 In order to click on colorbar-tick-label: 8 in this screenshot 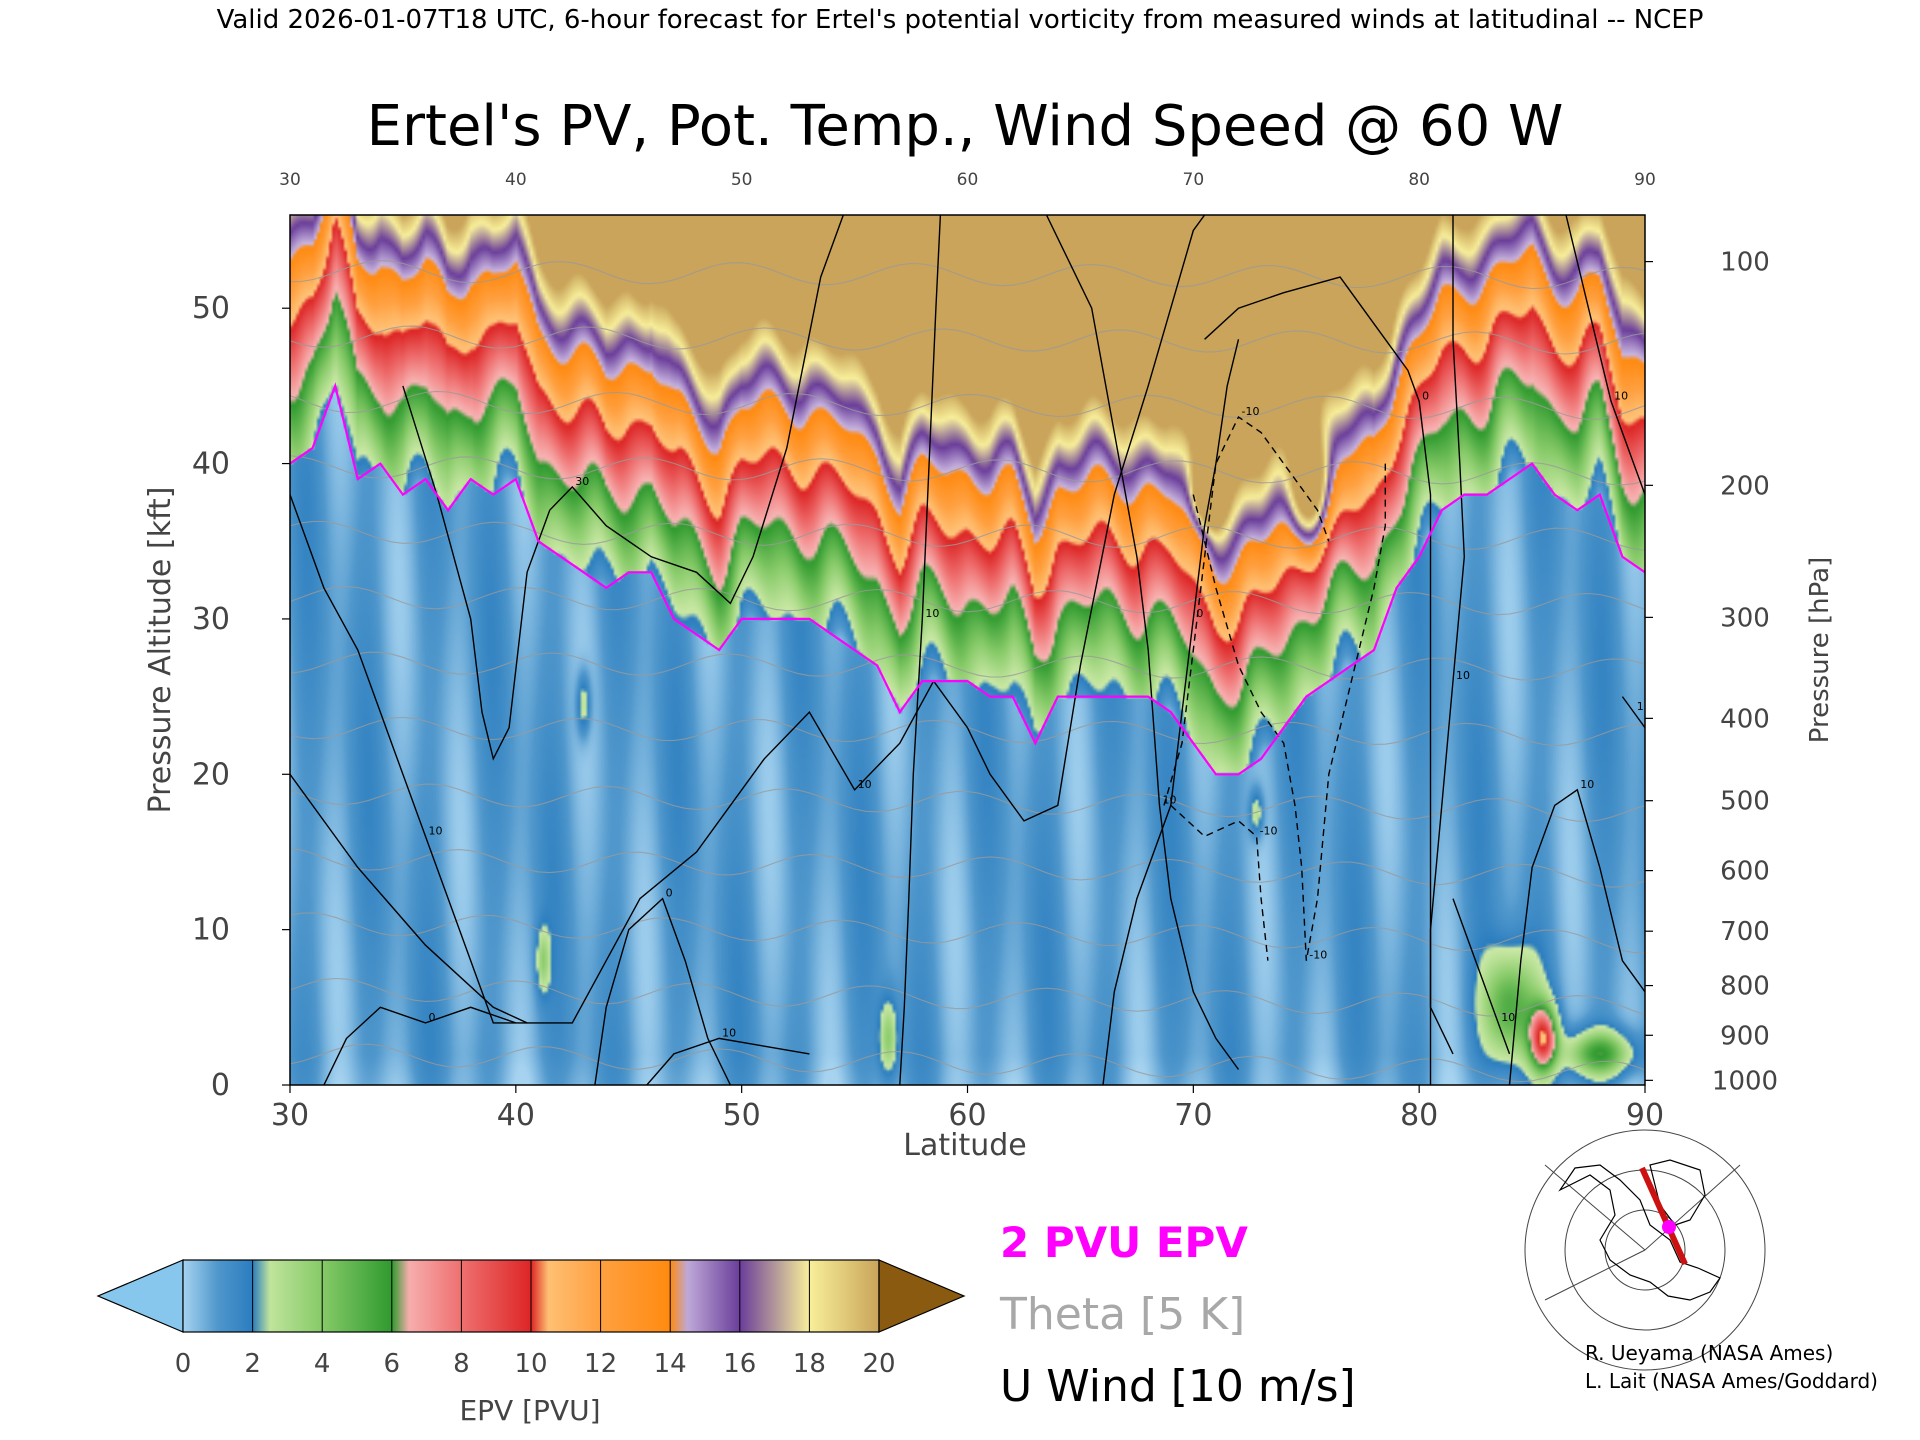, I will do `click(461, 1364)`.